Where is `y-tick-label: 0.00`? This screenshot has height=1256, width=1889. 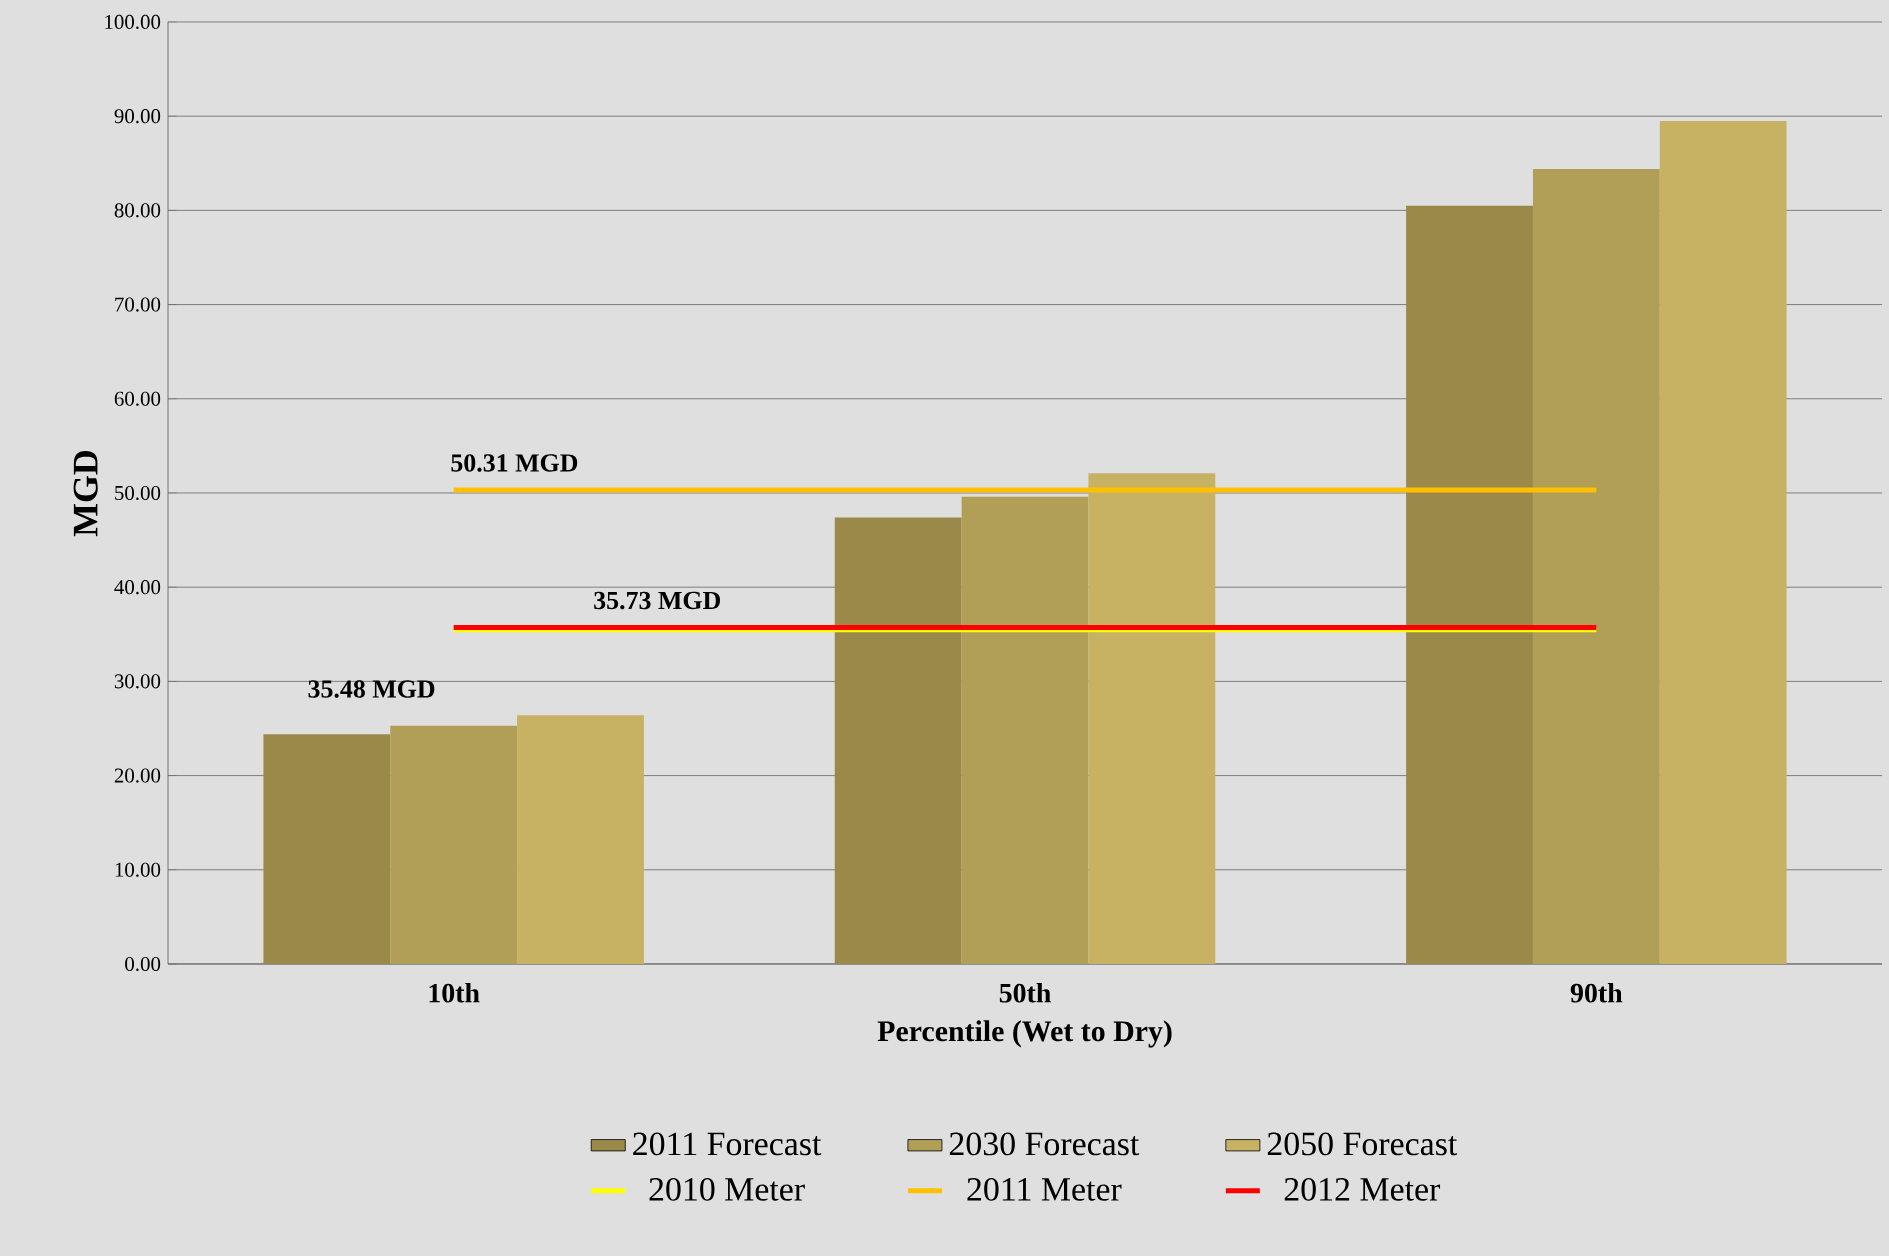 y-tick-label: 0.00 is located at coordinates (143, 964).